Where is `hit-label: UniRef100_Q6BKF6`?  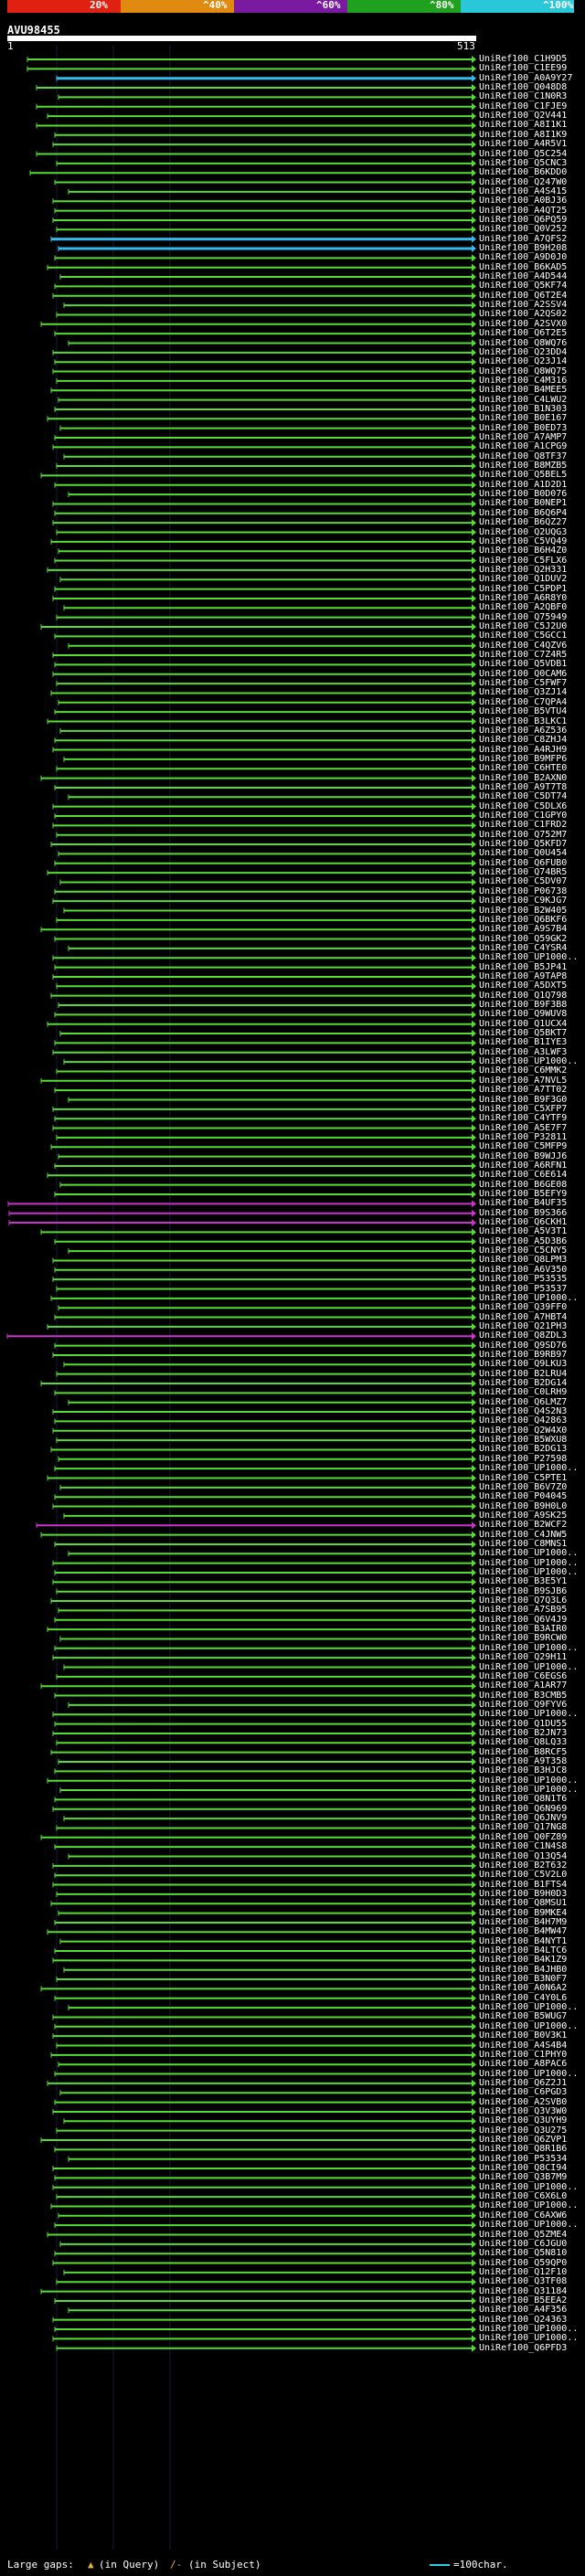 hit-label: UniRef100_Q6BKF6 is located at coordinates (523, 919).